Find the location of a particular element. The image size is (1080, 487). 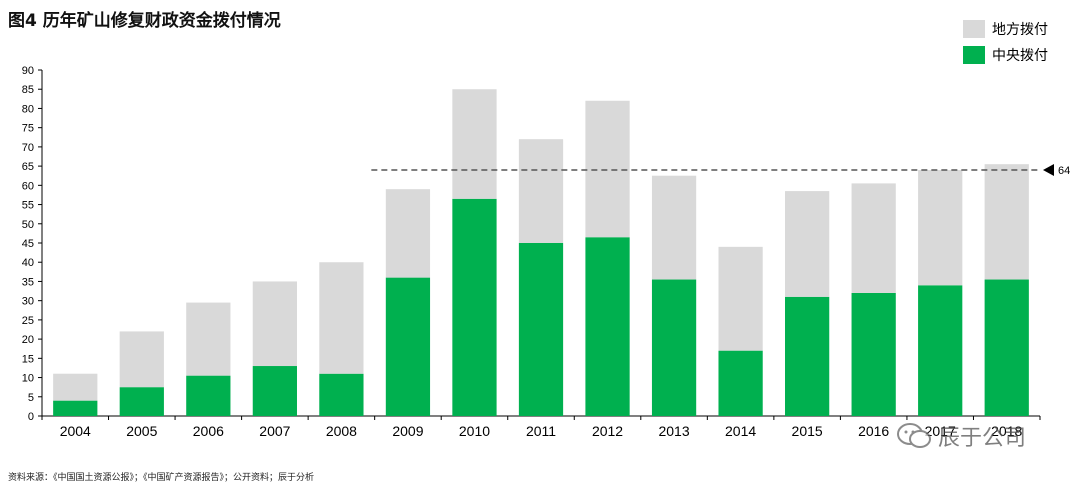

bar-local-2005 is located at coordinates (141, 359).